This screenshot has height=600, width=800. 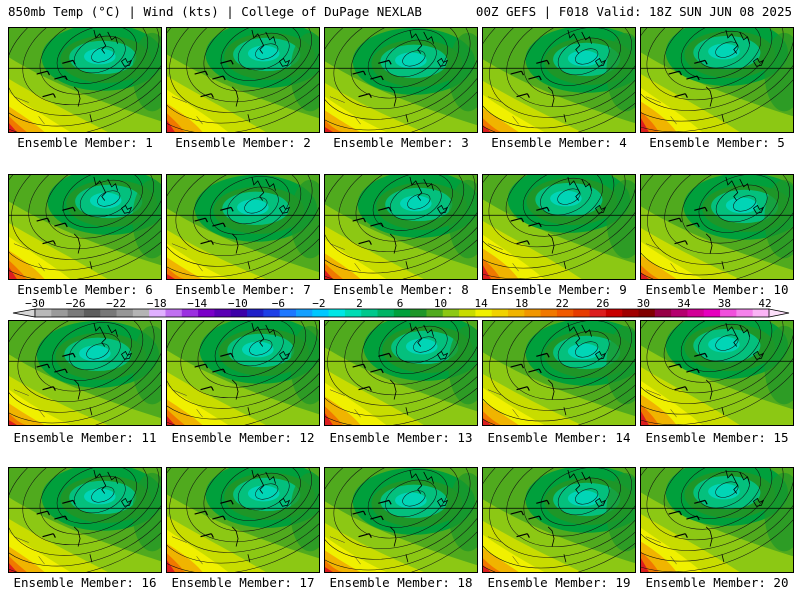 I want to click on colorbar-tick-label: 34, so click(x=684, y=303).